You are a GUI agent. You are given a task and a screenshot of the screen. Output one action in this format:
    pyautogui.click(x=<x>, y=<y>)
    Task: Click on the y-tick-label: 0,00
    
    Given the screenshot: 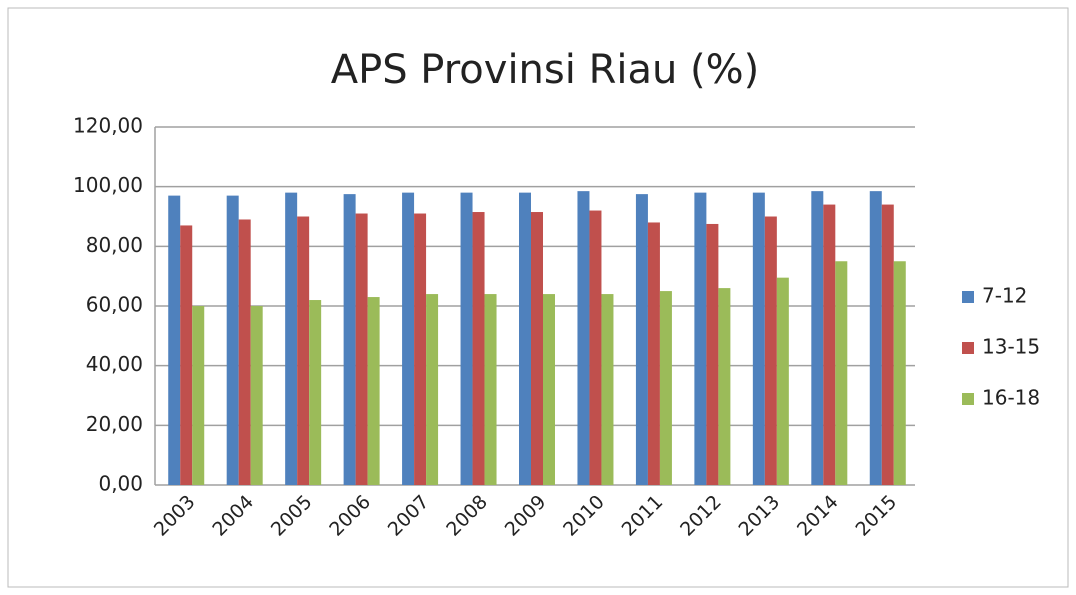 What is the action you would take?
    pyautogui.click(x=120, y=484)
    